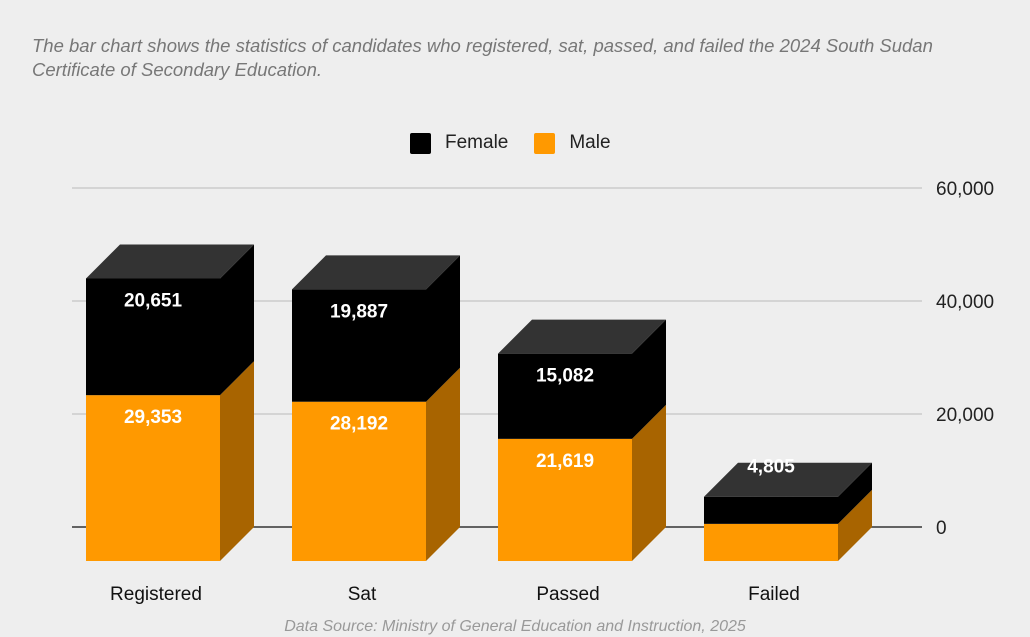 This screenshot has height=637, width=1030. Describe the element at coordinates (477, 142) in the screenshot. I see `legend-label-female: Female` at that location.